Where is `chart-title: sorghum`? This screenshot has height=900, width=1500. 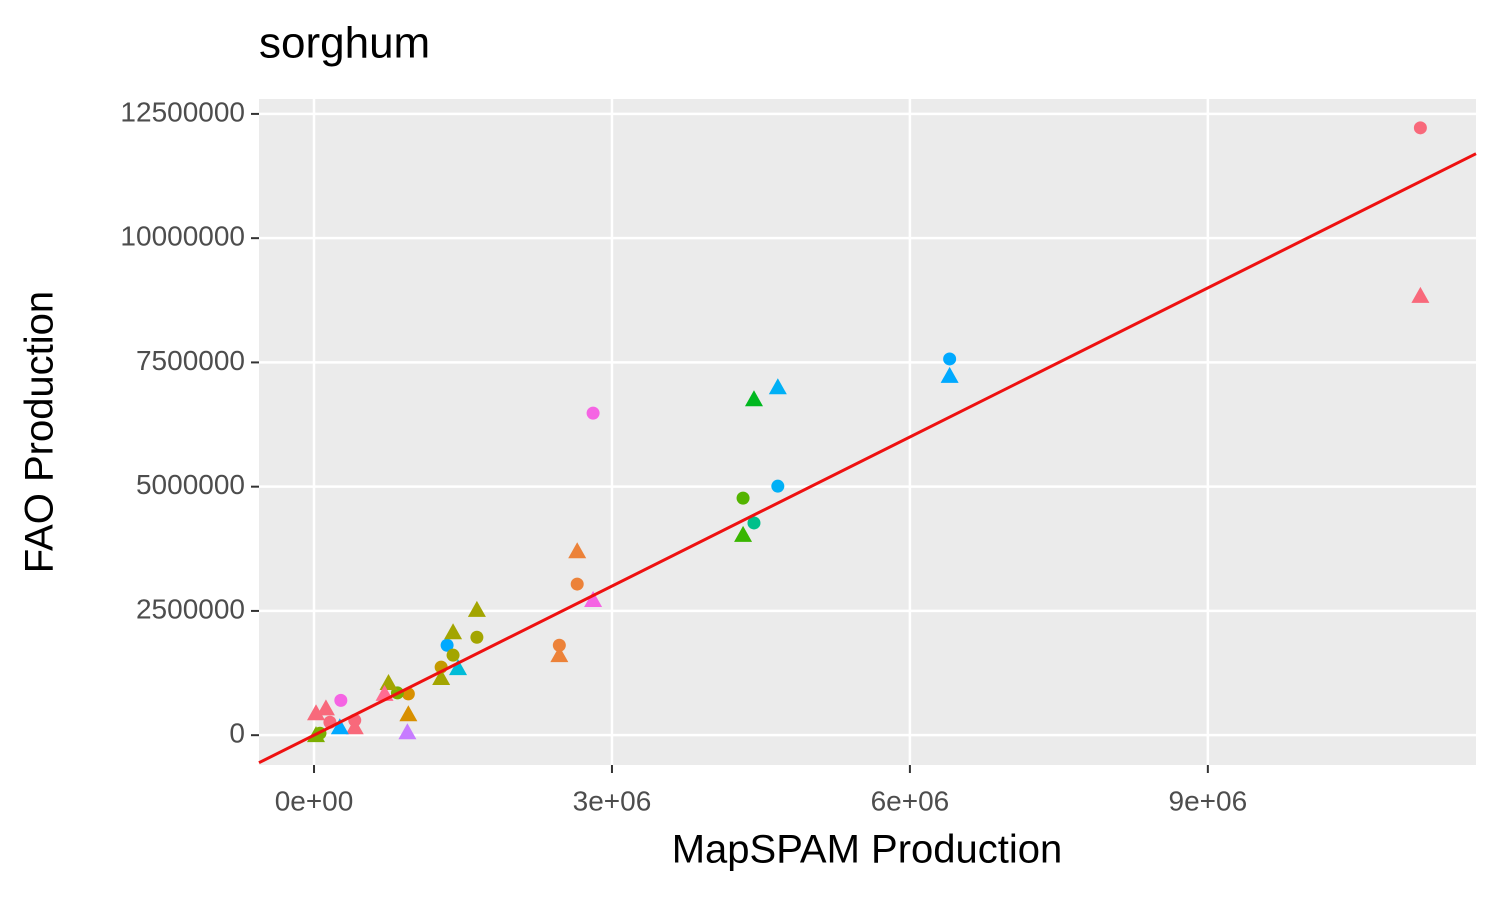
chart-title: sorghum is located at coordinates (344, 43).